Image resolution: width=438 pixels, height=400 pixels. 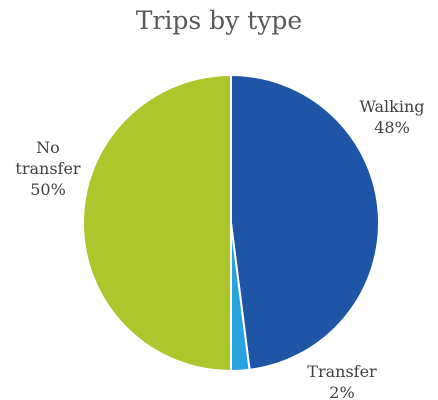 I want to click on slice-label-walking: Walking 48%, so click(x=391, y=117).